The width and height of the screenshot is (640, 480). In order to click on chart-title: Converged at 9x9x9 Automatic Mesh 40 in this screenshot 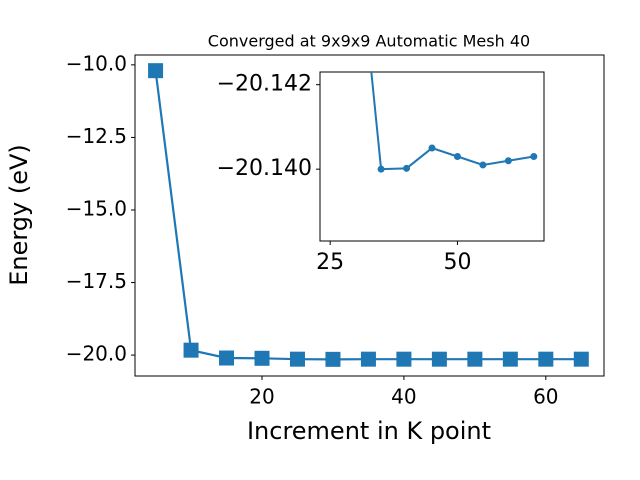, I will do `click(369, 41)`.